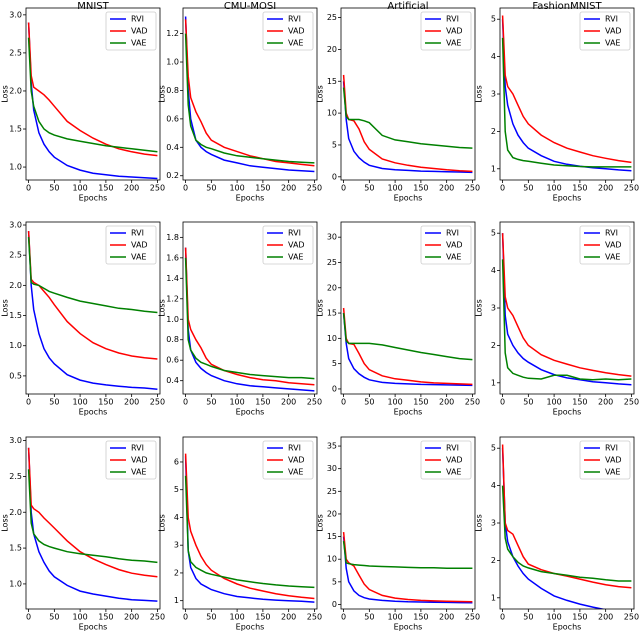  What do you see at coordinates (172, 380) in the screenshot?
I see `y-tick-label: 0.4` at bounding box center [172, 380].